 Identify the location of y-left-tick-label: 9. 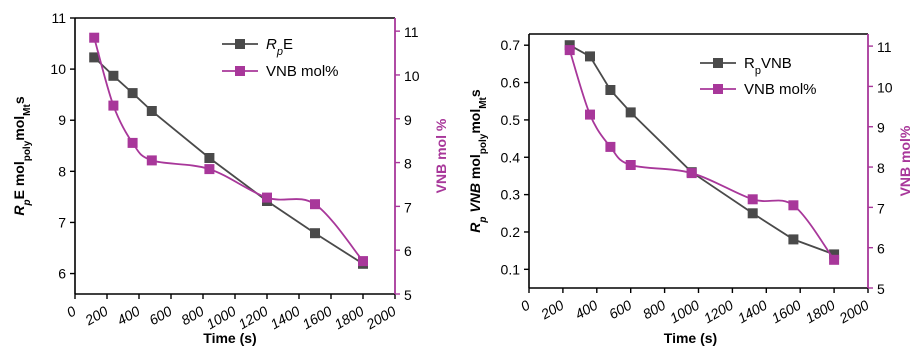
(62, 120).